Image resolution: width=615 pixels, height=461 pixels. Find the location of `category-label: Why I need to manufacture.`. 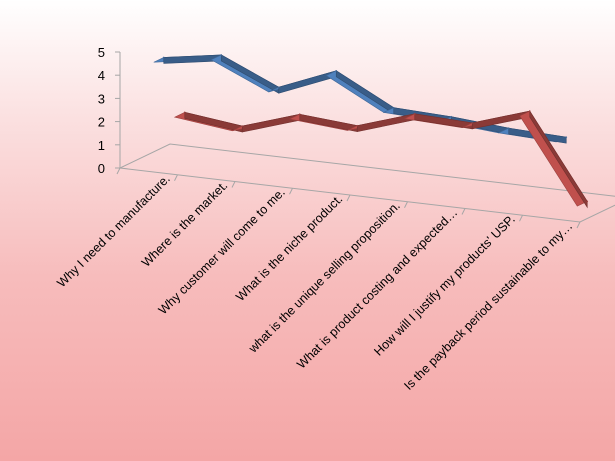

category-label: Why I need to manufacture. is located at coordinates (113, 231).